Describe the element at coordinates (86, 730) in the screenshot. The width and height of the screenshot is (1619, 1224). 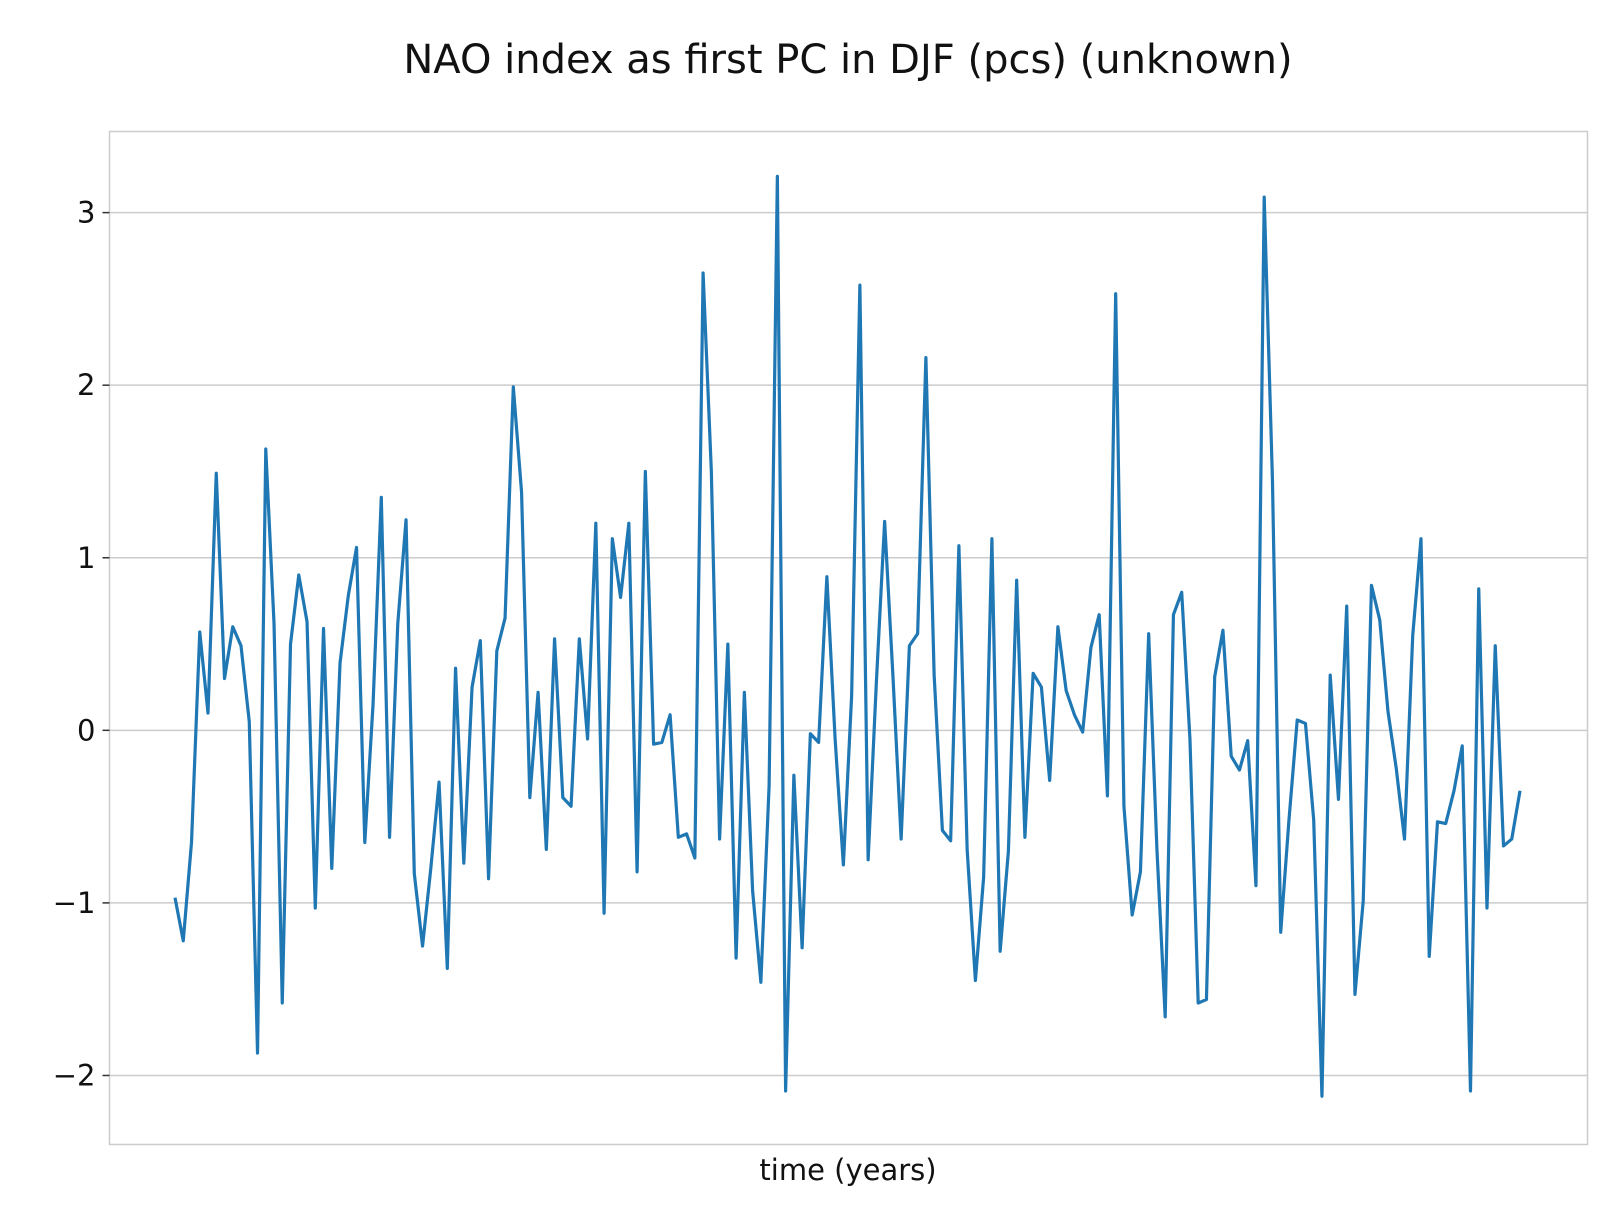
I see `y-tick-label: 0` at that location.